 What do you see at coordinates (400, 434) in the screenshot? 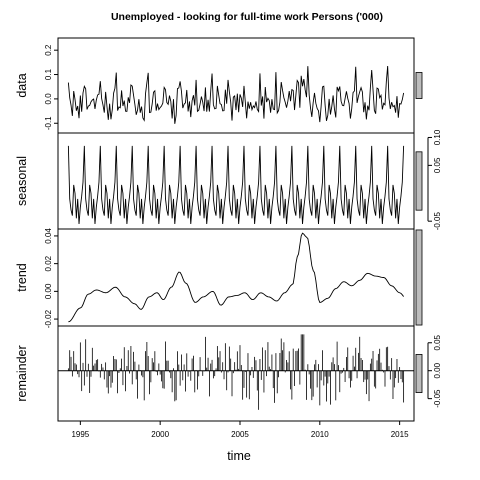
I see `x-tick-label: 2015` at bounding box center [400, 434].